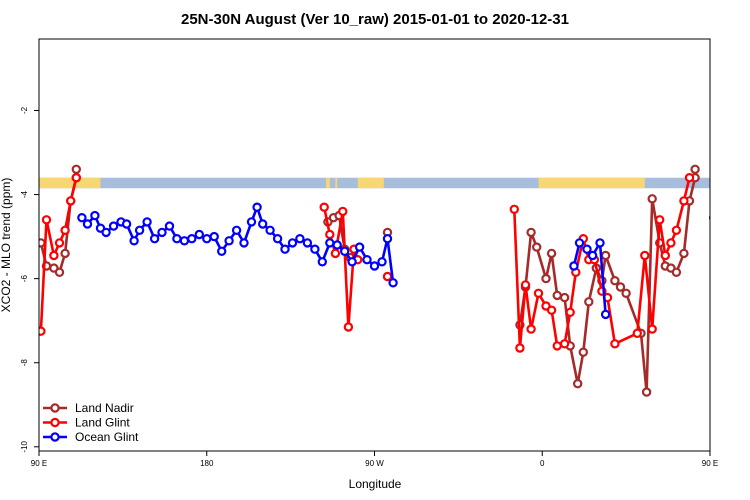  Describe the element at coordinates (24, 194) in the screenshot. I see `y-tick-label: -4` at that location.